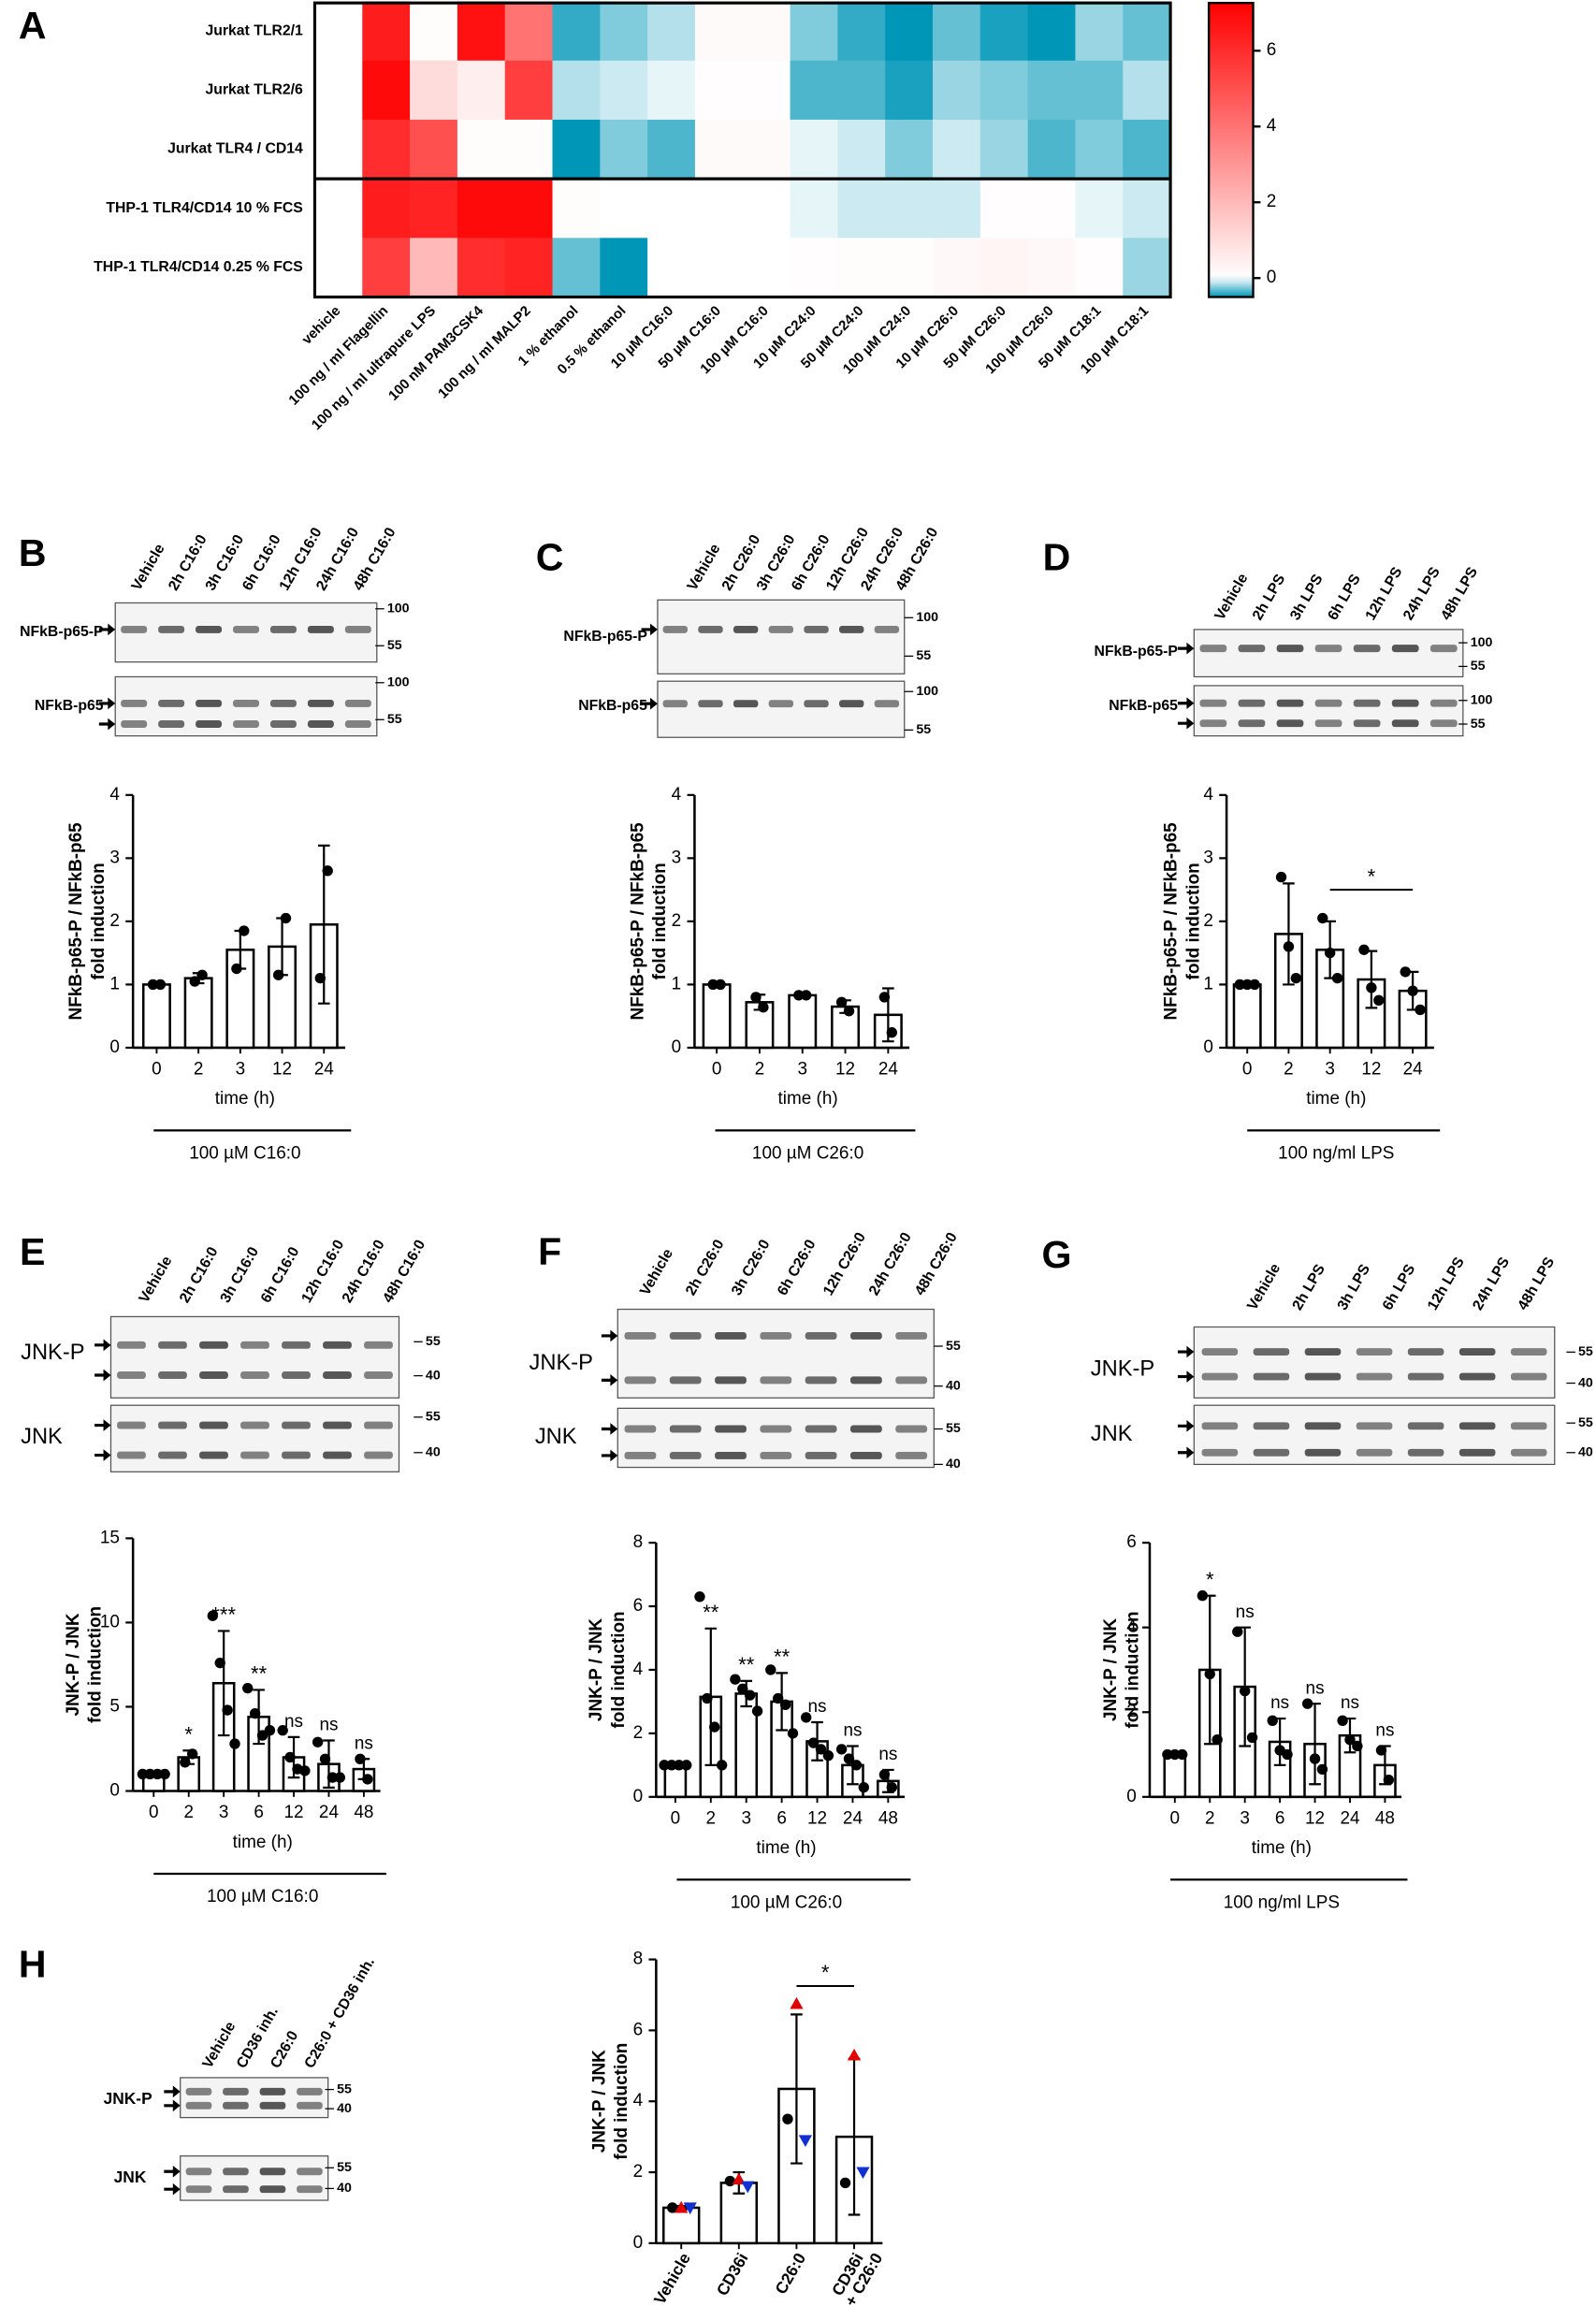  Describe the element at coordinates (344, 2108) in the screenshot. I see `mw-marker: 40` at that location.